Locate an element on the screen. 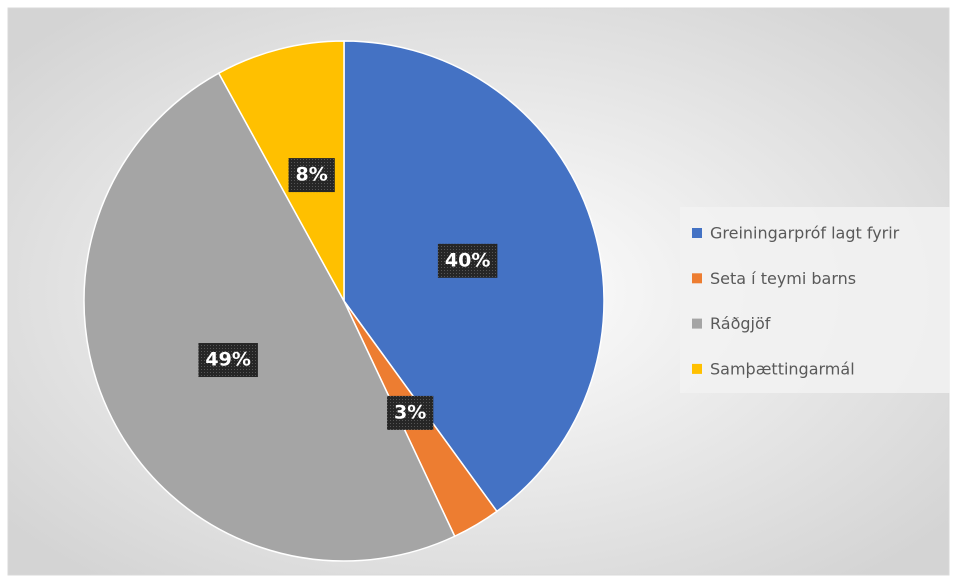  legend-label: Samþættingarmál is located at coordinates (782, 368).